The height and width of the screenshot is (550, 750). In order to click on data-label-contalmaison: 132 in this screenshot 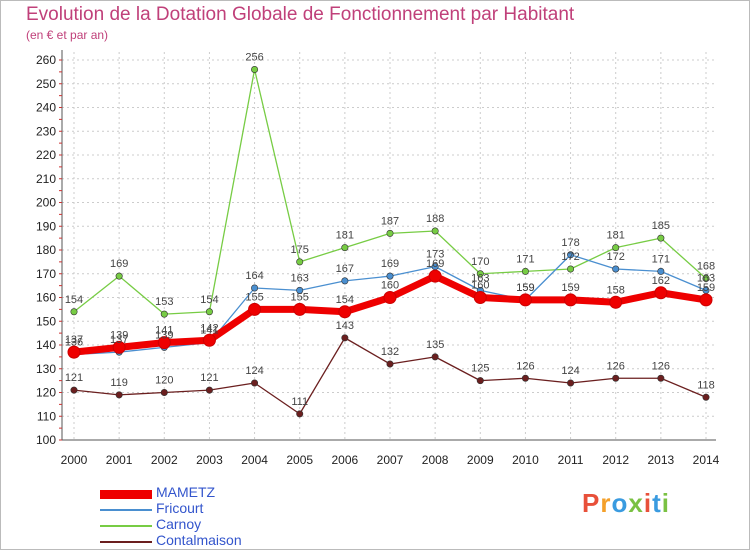, I will do `click(390, 352)`.